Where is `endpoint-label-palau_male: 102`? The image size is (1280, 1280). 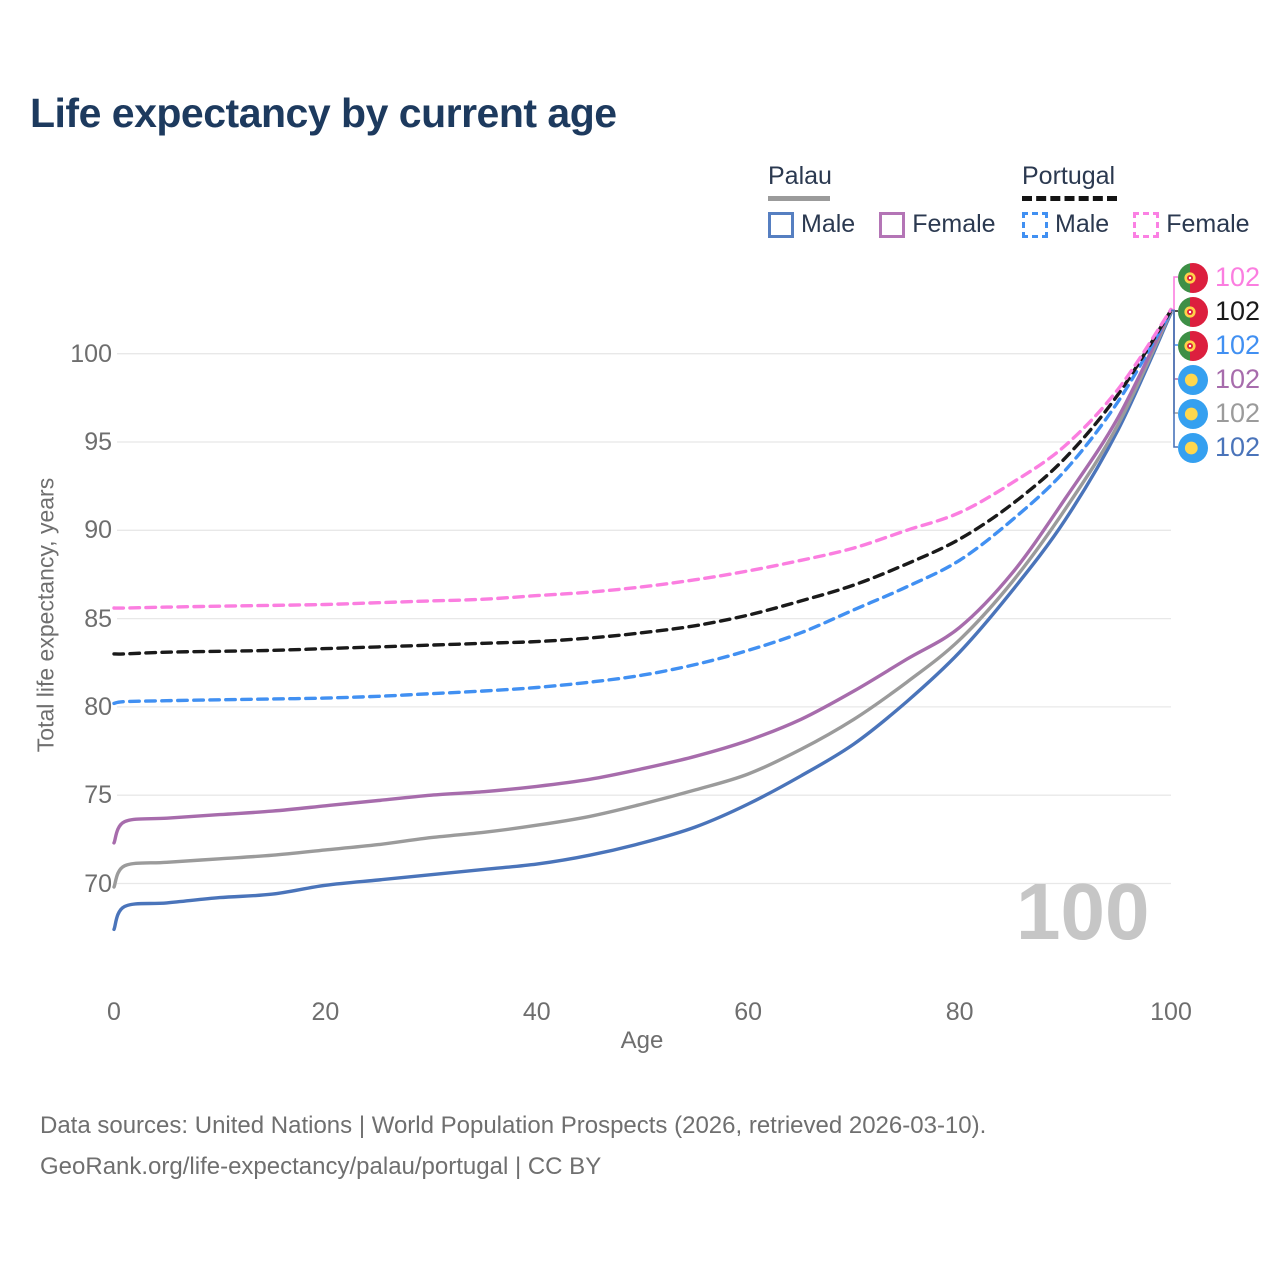
endpoint-label-palau_male: 102 is located at coordinates (1219, 447).